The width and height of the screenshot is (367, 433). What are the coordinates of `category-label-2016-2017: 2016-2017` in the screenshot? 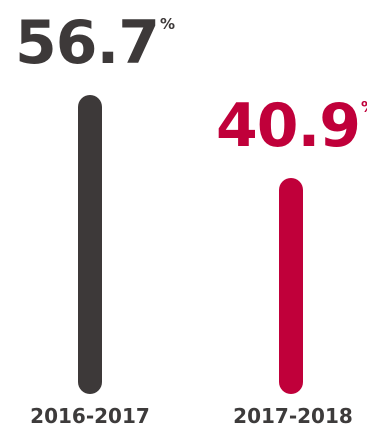 It's located at (90, 416).